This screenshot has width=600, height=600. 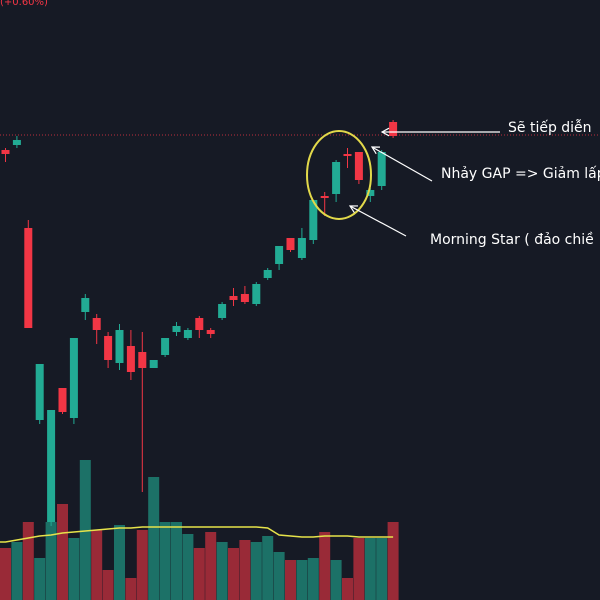 I want to click on morning-star-ellipse, so click(x=339, y=175).